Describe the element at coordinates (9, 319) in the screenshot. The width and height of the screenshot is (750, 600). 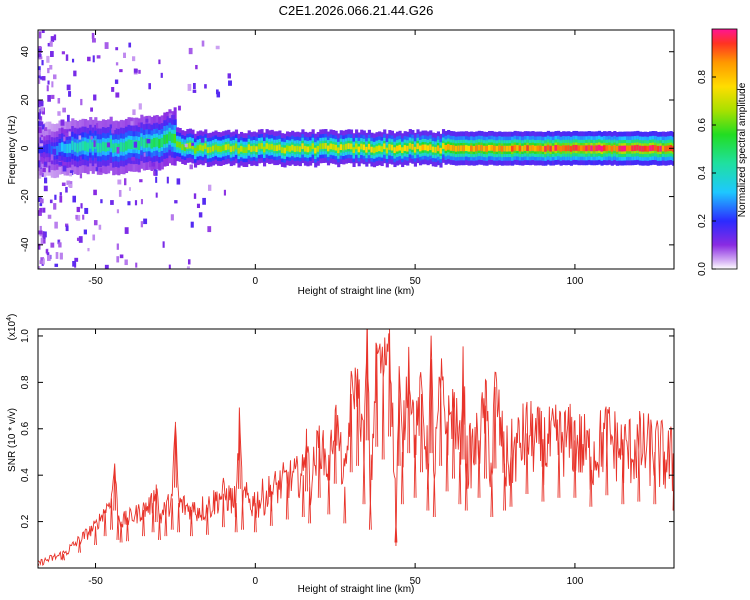
I see `snr-scale-exponent: 4` at that location.